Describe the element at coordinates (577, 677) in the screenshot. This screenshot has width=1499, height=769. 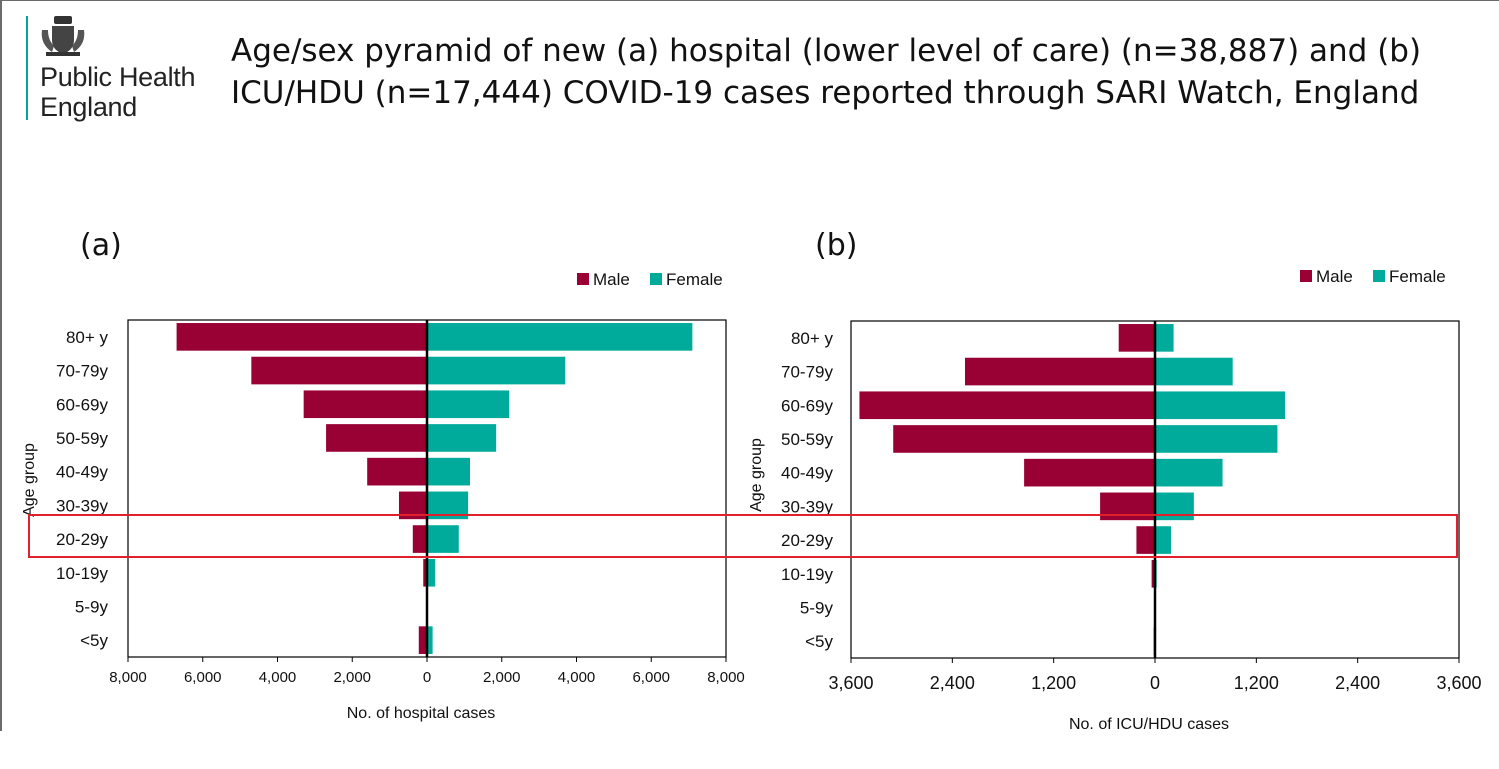
I see `x-tick-label-a-6: 4,000` at that location.